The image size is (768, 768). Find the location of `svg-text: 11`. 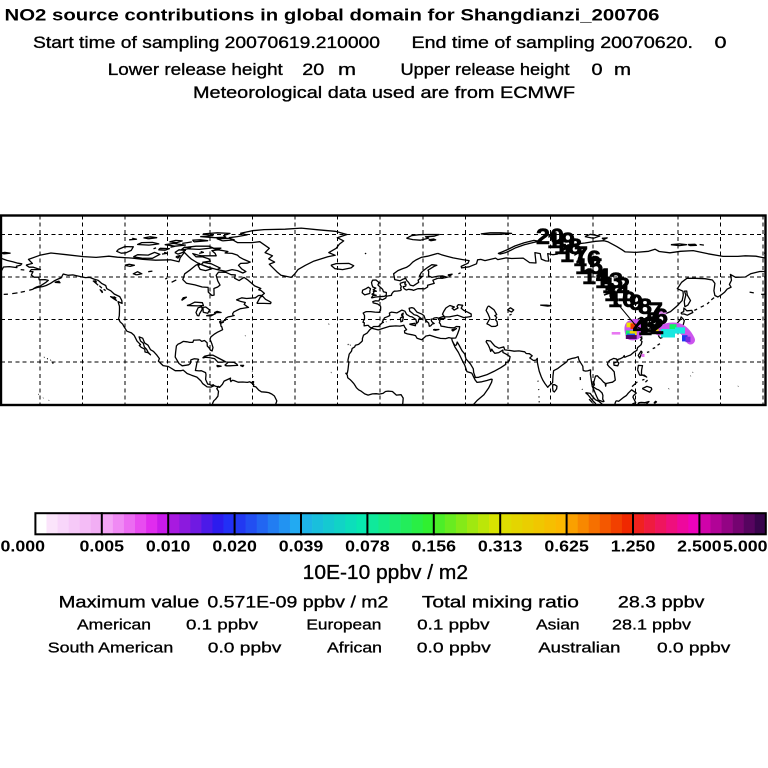

svg-text: 11 is located at coordinates (618, 293).